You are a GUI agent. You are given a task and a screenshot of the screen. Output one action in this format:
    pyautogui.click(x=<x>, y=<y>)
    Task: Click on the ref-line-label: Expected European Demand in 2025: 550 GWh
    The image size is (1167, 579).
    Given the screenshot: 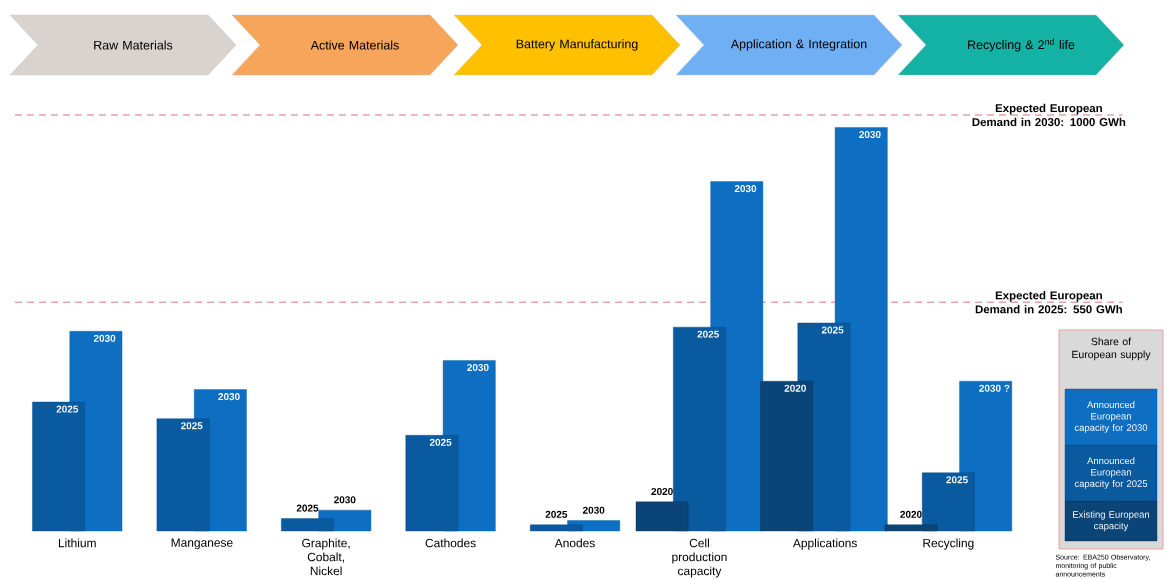 What is the action you would take?
    pyautogui.click(x=1048, y=302)
    